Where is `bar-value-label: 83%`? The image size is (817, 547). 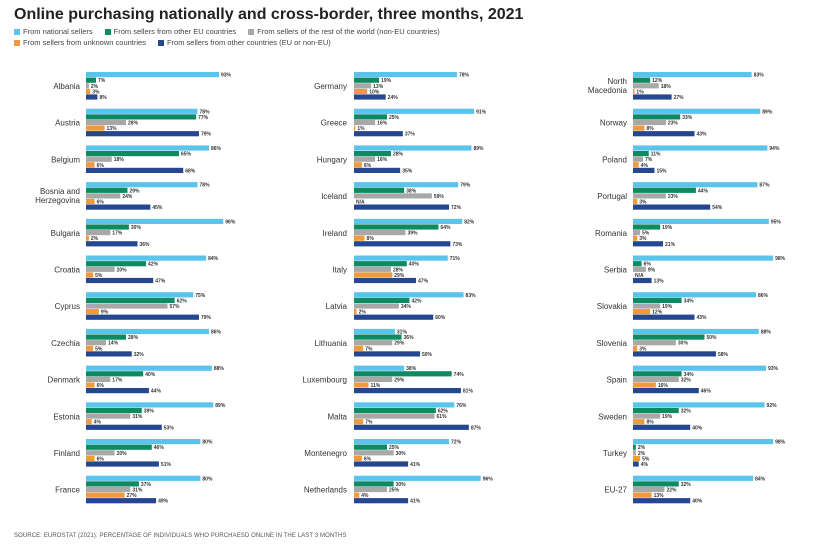
bar-value-label: 83% is located at coordinates (759, 76).